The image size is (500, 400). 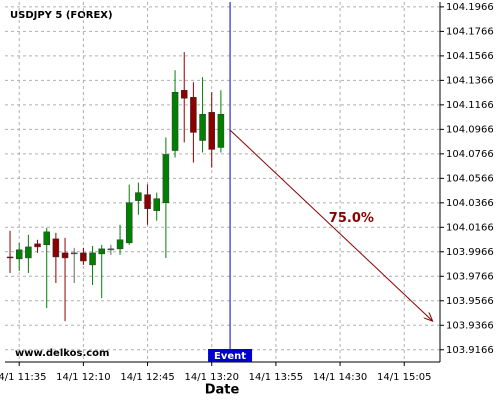 I want to click on y-tick-label: 103.9966, so click(x=470, y=252).